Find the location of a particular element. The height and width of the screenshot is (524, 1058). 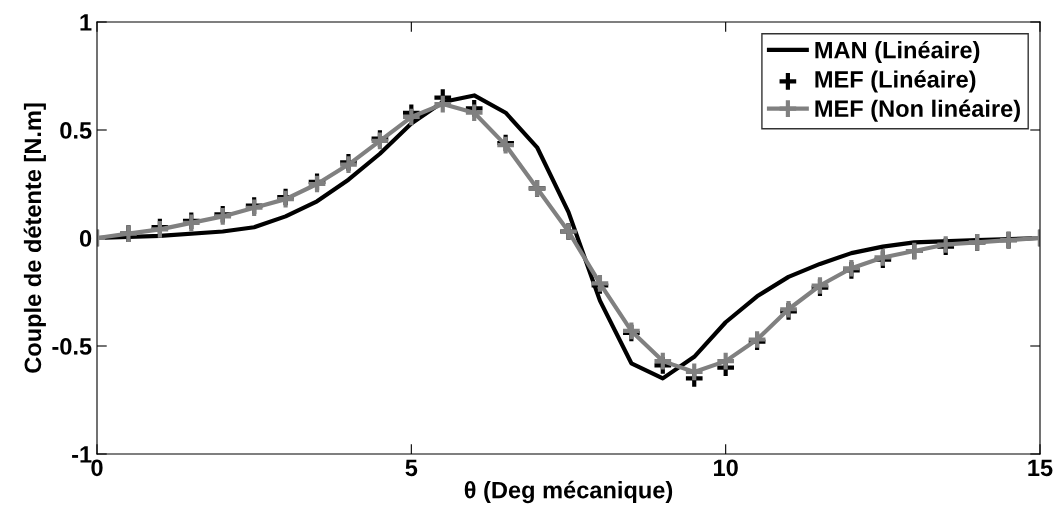

x-axis-title: θ (Deg mécanique) is located at coordinates (568, 492).